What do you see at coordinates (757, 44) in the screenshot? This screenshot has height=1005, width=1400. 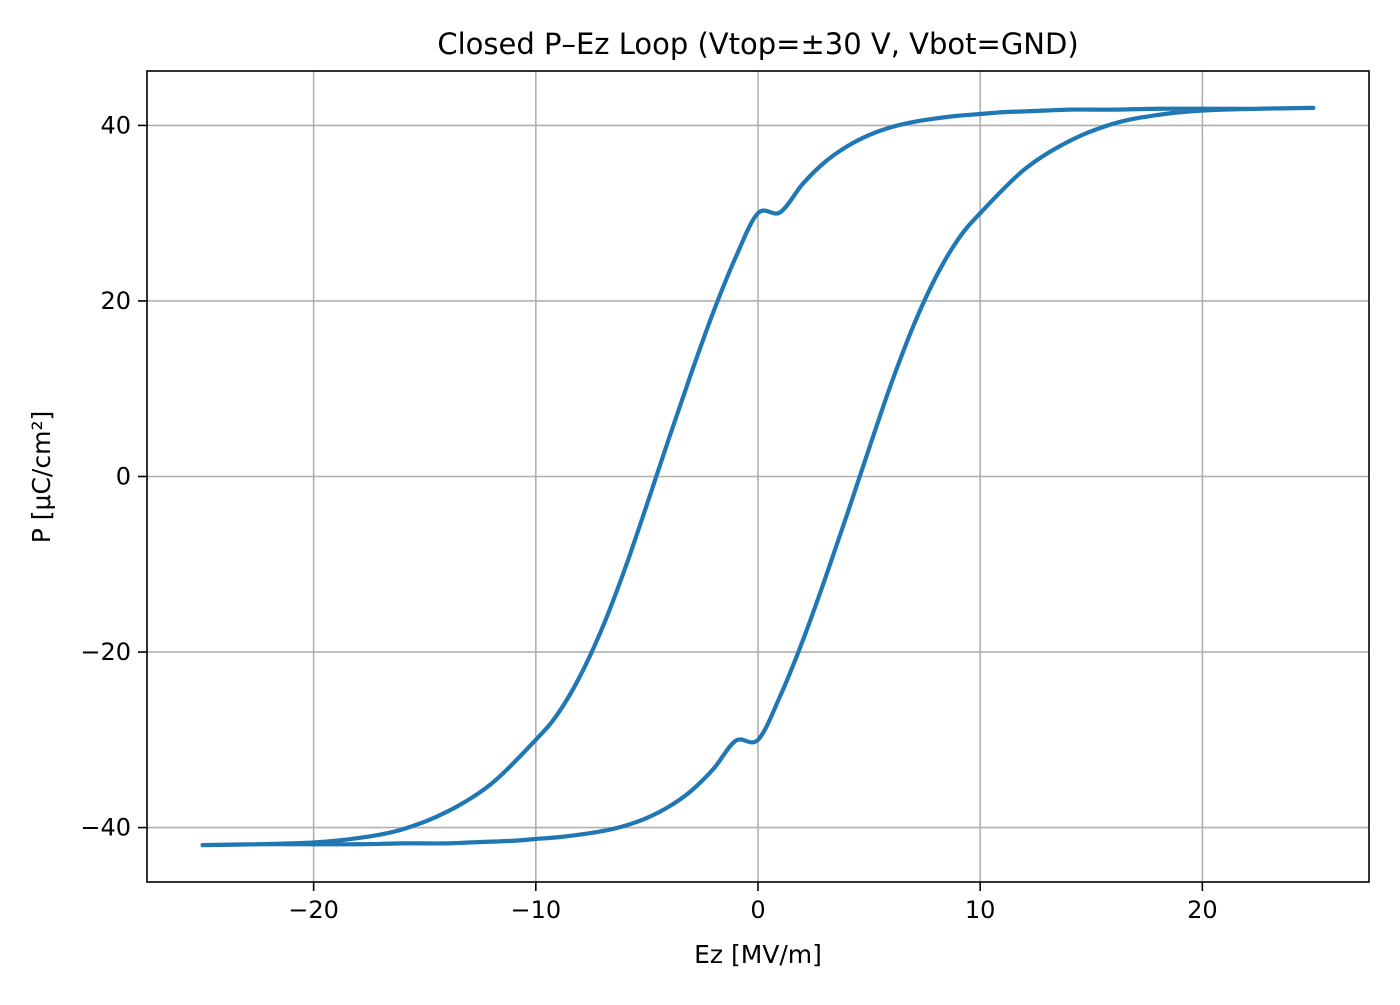 I see `chart-title: Closed P–Ez Loop (Vtop=±30 V, Vbot=GND)` at bounding box center [757, 44].